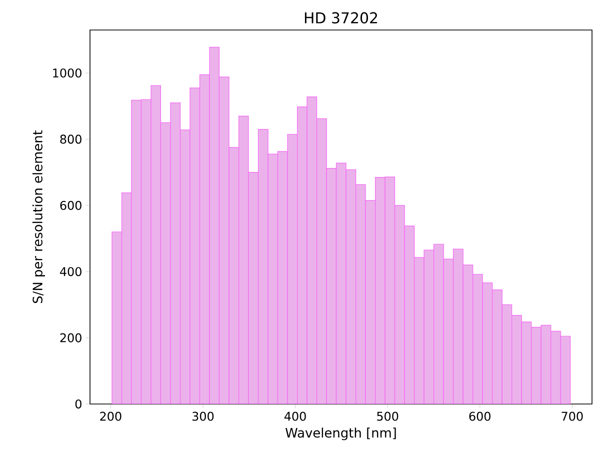 This screenshot has width=598, height=454. Describe the element at coordinates (111, 416) in the screenshot. I see `x-tick-label: 200` at that location.